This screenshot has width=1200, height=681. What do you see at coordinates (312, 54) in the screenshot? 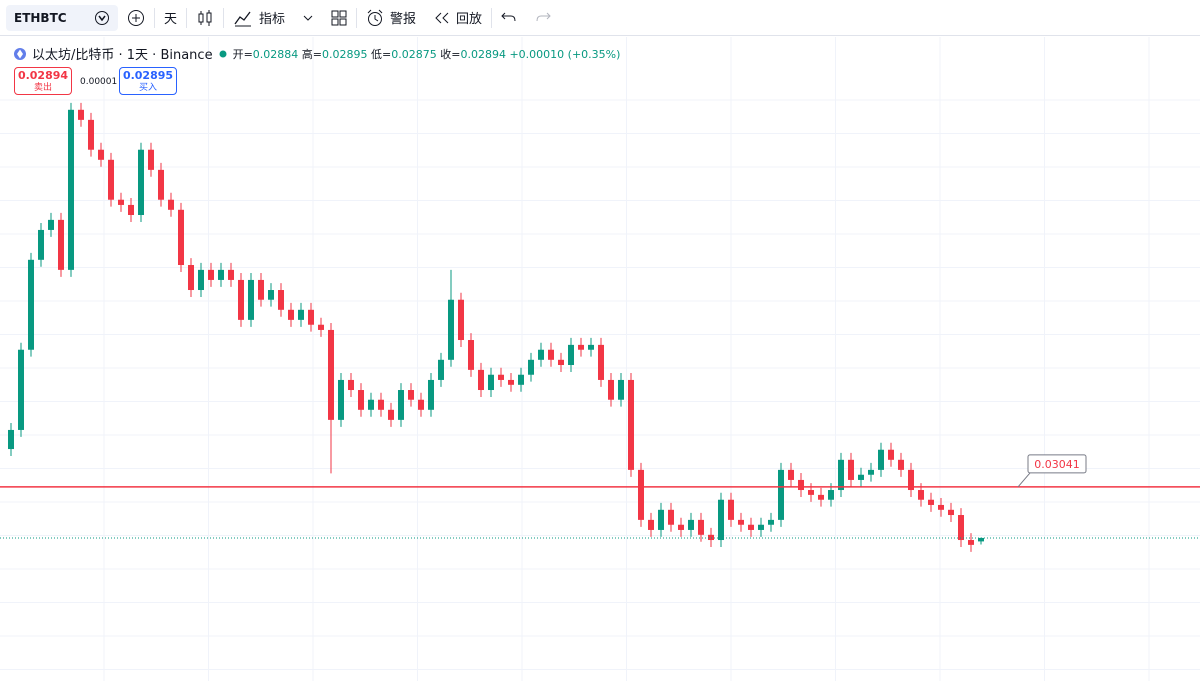
I see `high-label: 高=` at bounding box center [312, 54].